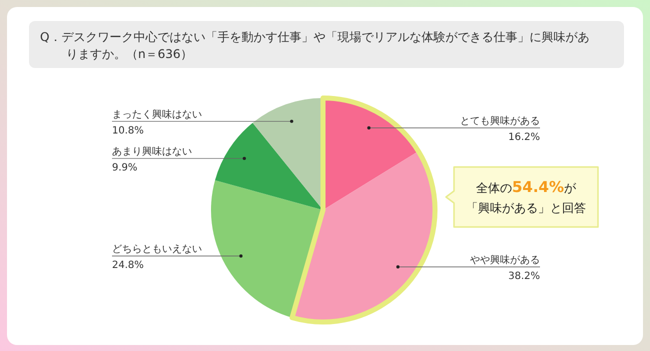 This screenshot has width=650, height=351. What do you see at coordinates (157, 250) in the screenshot?
I see `slice-label: どちらともいえない` at bounding box center [157, 250].